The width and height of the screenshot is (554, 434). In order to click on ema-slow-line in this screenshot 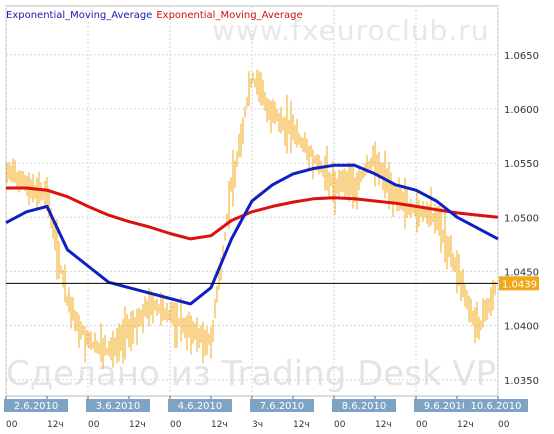, I will do `click(252, 213)`.